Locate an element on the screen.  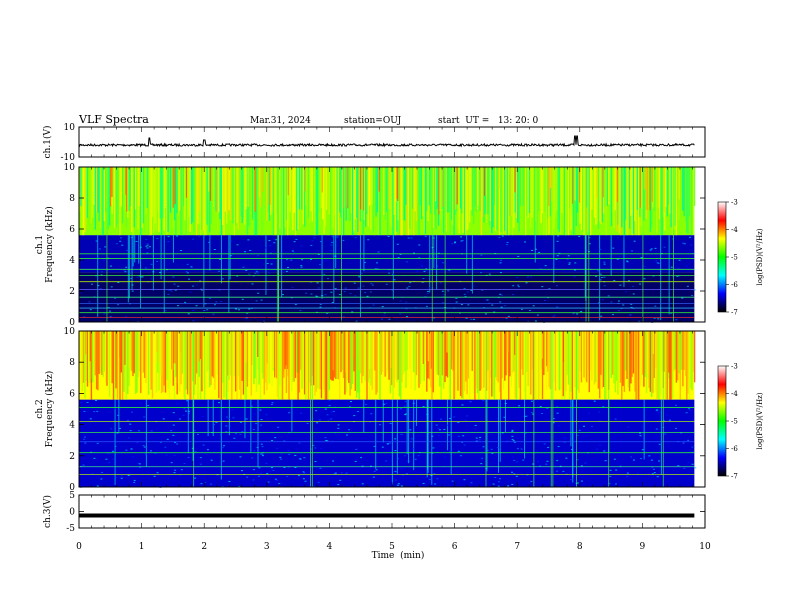
x-tick-label: 1 is located at coordinates (142, 547).